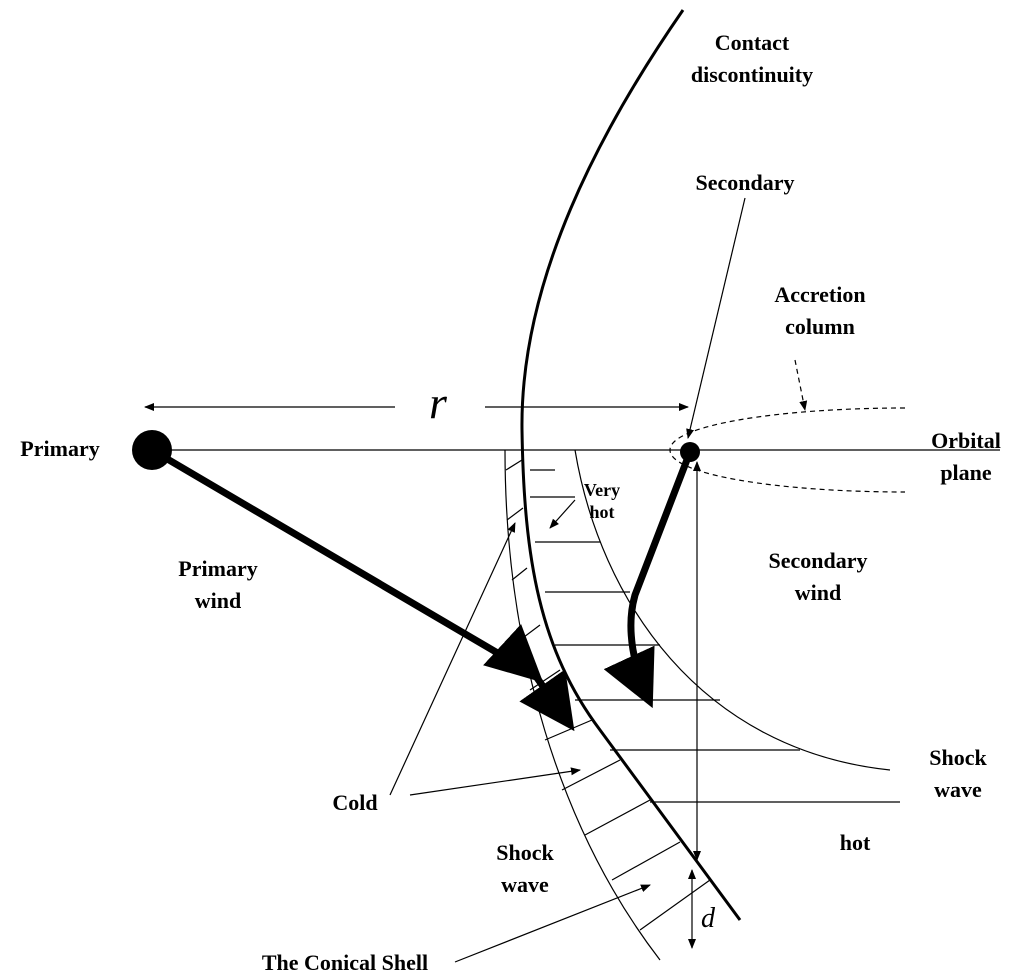 This screenshot has width=1024, height=978. I want to click on label: r, so click(438, 402).